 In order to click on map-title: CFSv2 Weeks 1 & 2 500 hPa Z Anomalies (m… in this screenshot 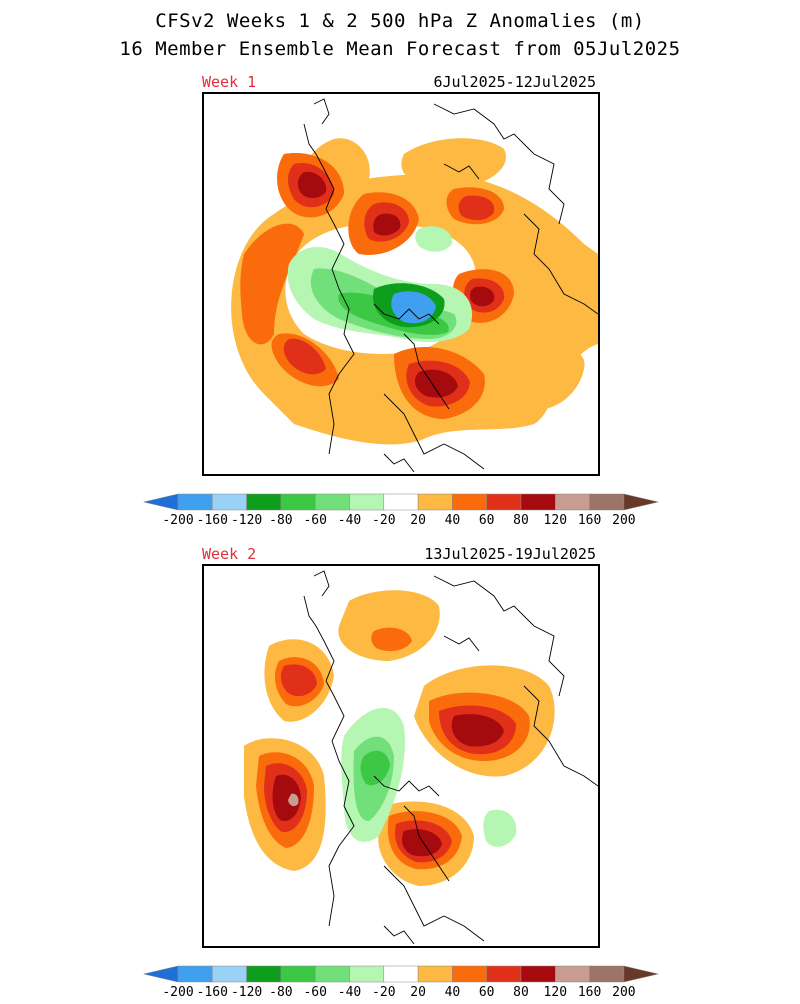, I will do `click(400, 21)`.